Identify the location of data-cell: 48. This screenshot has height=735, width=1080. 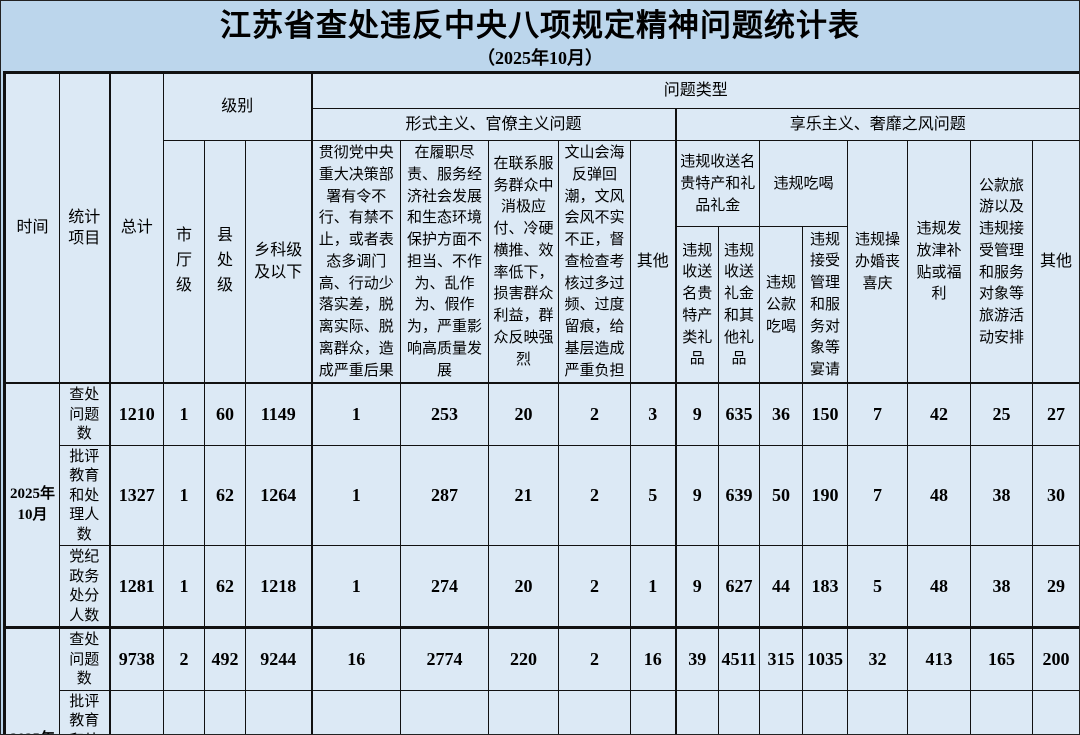
(939, 495).